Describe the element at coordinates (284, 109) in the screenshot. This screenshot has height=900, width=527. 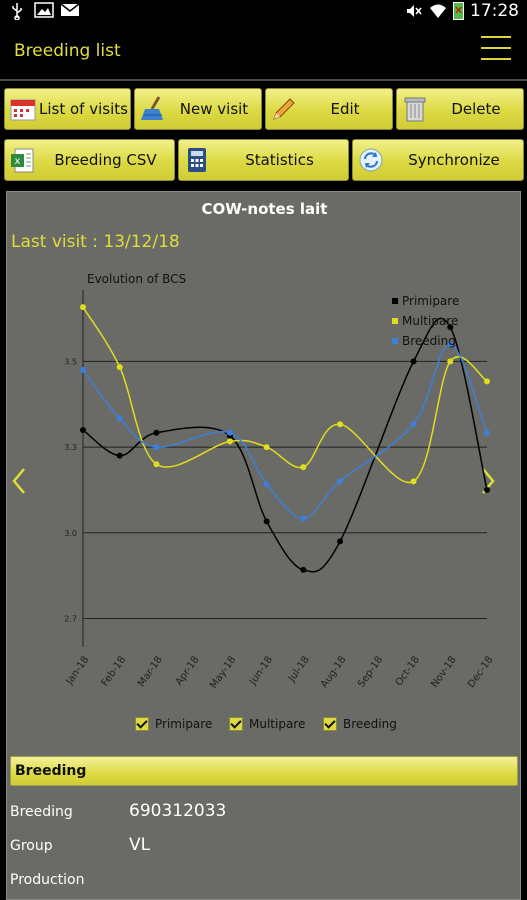
I see `pencil-icon` at that location.